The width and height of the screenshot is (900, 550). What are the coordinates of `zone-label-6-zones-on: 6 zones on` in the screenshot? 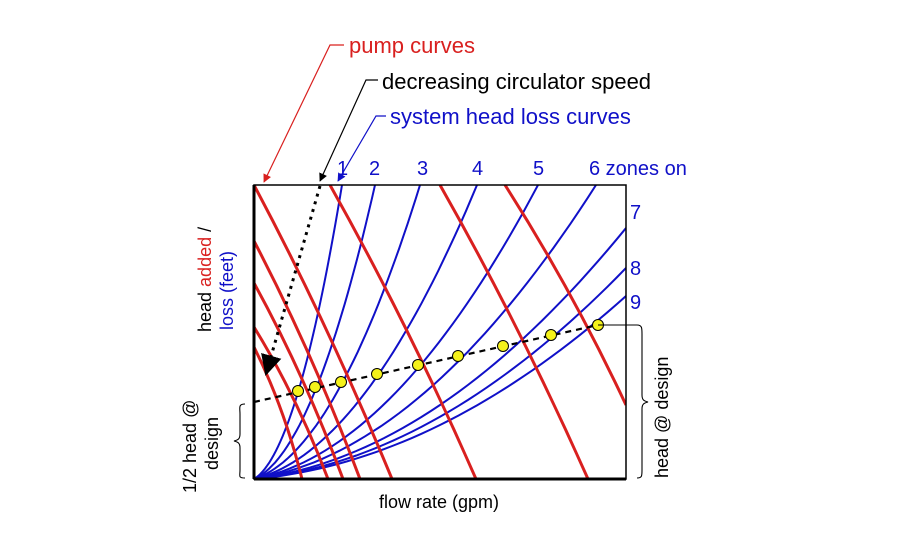 It's located at (638, 169).